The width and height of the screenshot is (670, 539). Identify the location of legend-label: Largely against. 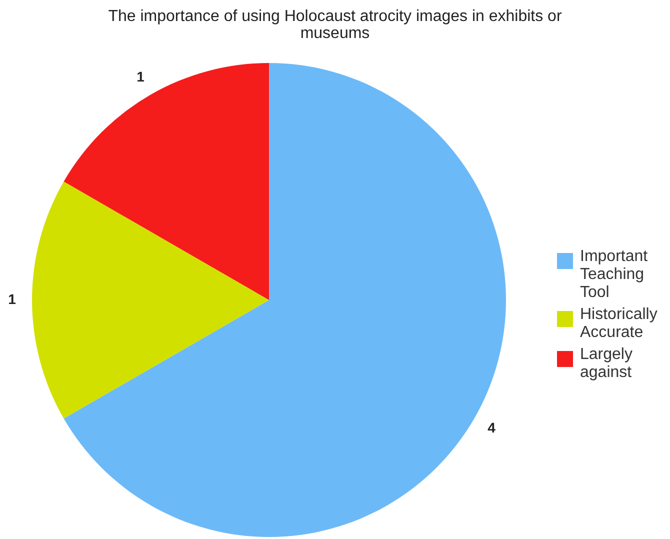
(606, 363).